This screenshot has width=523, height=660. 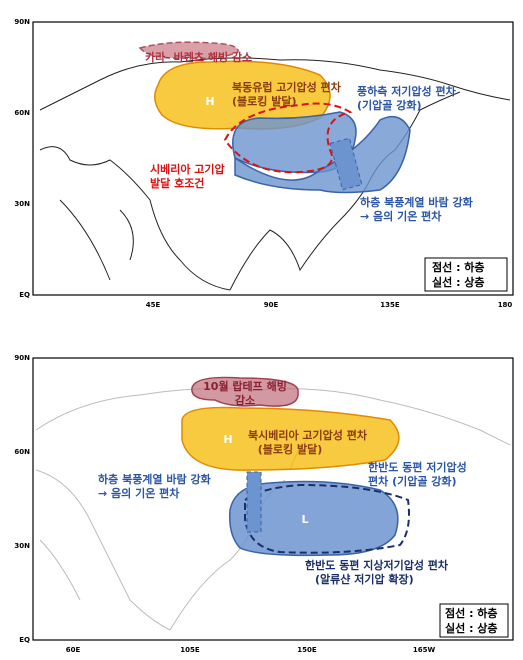 I want to click on annotation: 한반도 동편 지상저기압성 편차, so click(x=377, y=565).